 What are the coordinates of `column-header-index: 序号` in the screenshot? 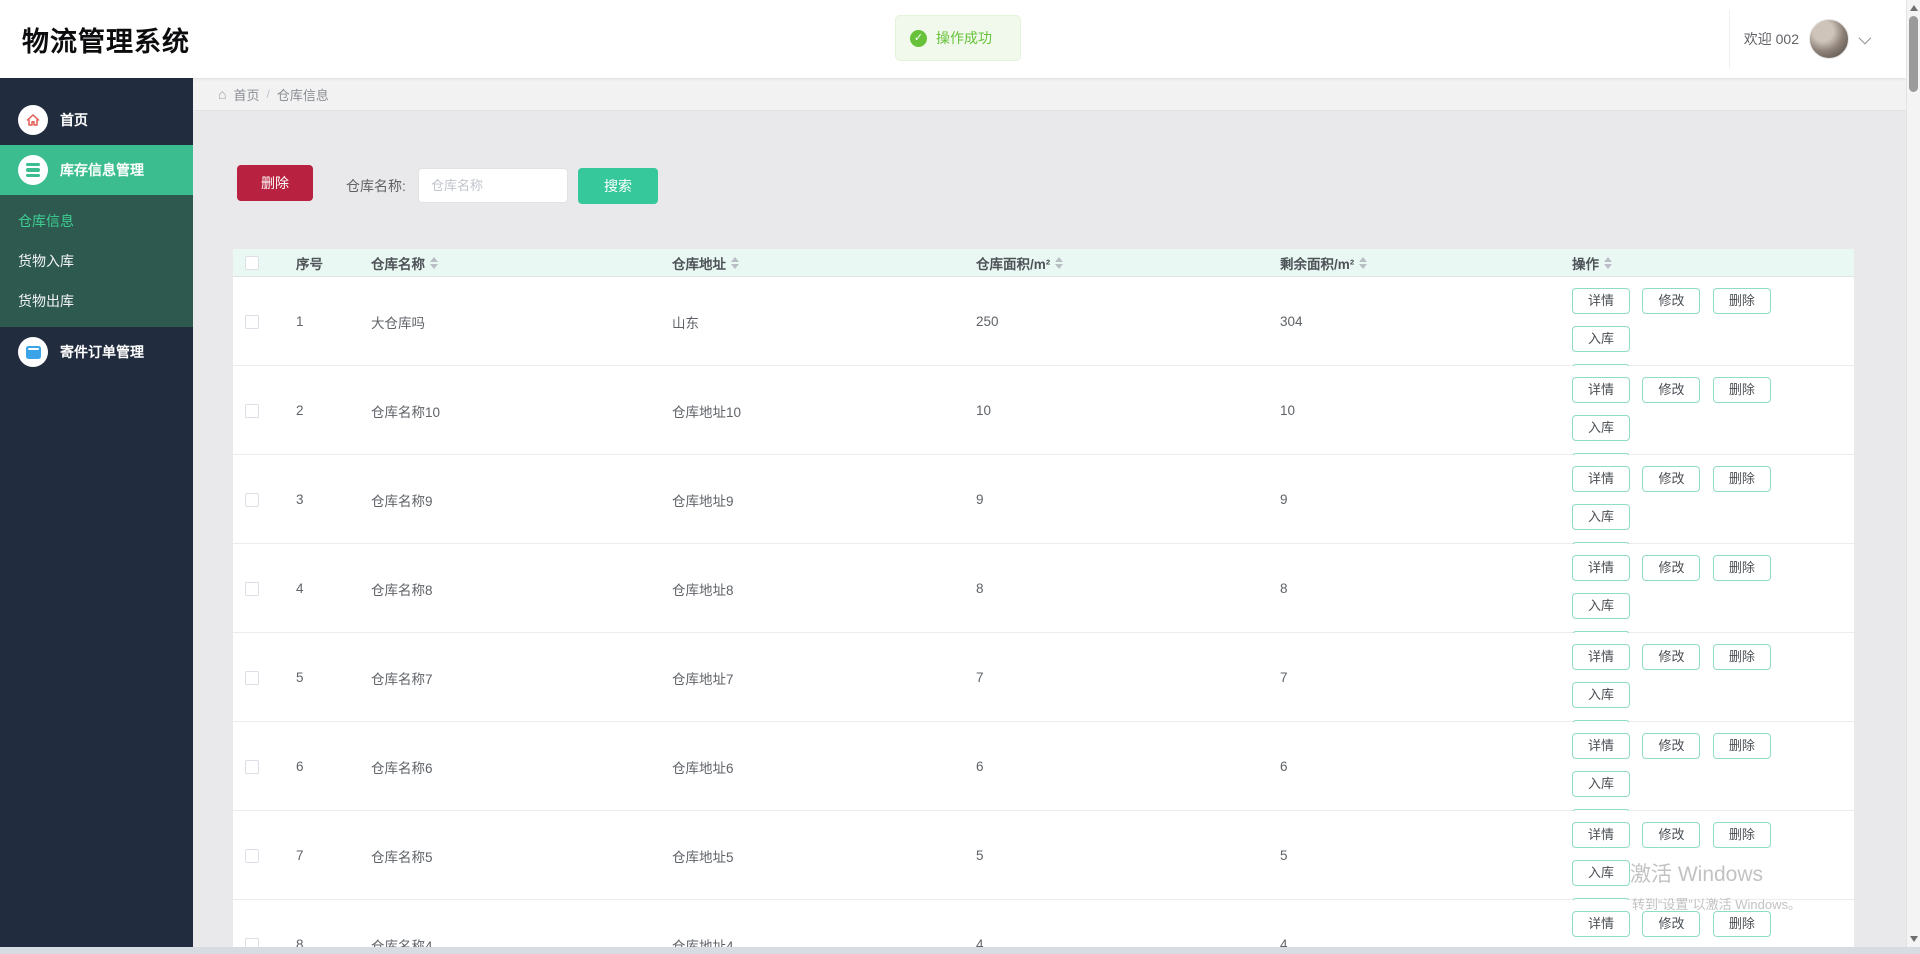 It's located at (309, 264).